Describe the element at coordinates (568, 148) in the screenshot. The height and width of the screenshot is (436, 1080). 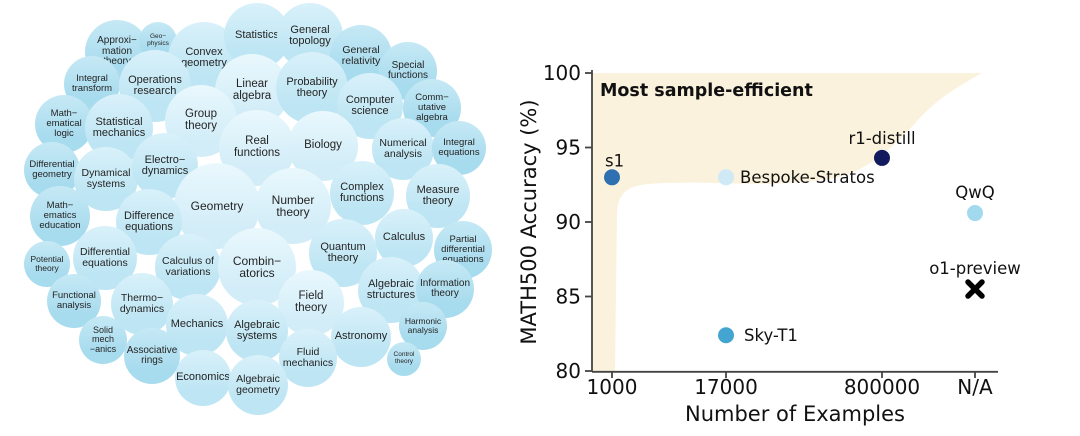
I see `y-tick-label: 95` at that location.